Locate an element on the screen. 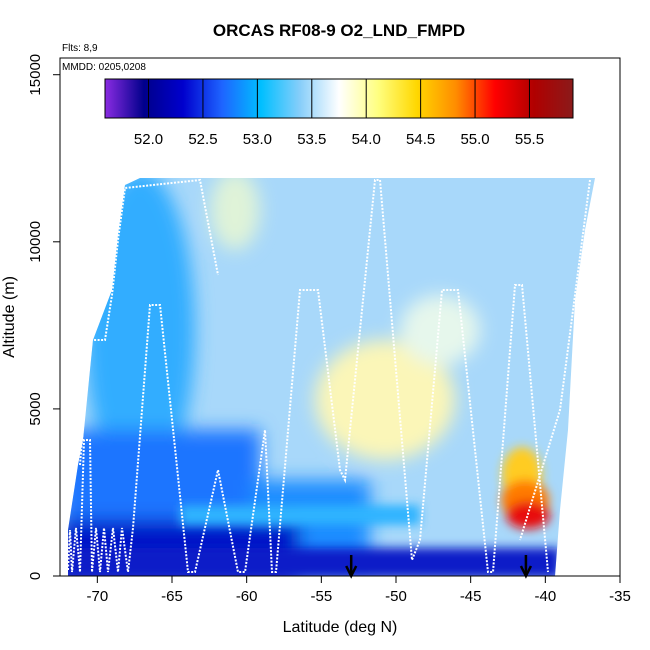  upper-flight-track is located at coordinates (149, 322).